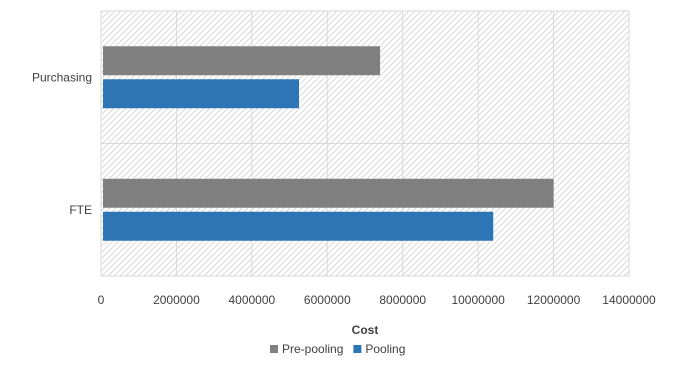  Describe the element at coordinates (478, 300) in the screenshot. I see `x-tick-label: 10000000` at that location.